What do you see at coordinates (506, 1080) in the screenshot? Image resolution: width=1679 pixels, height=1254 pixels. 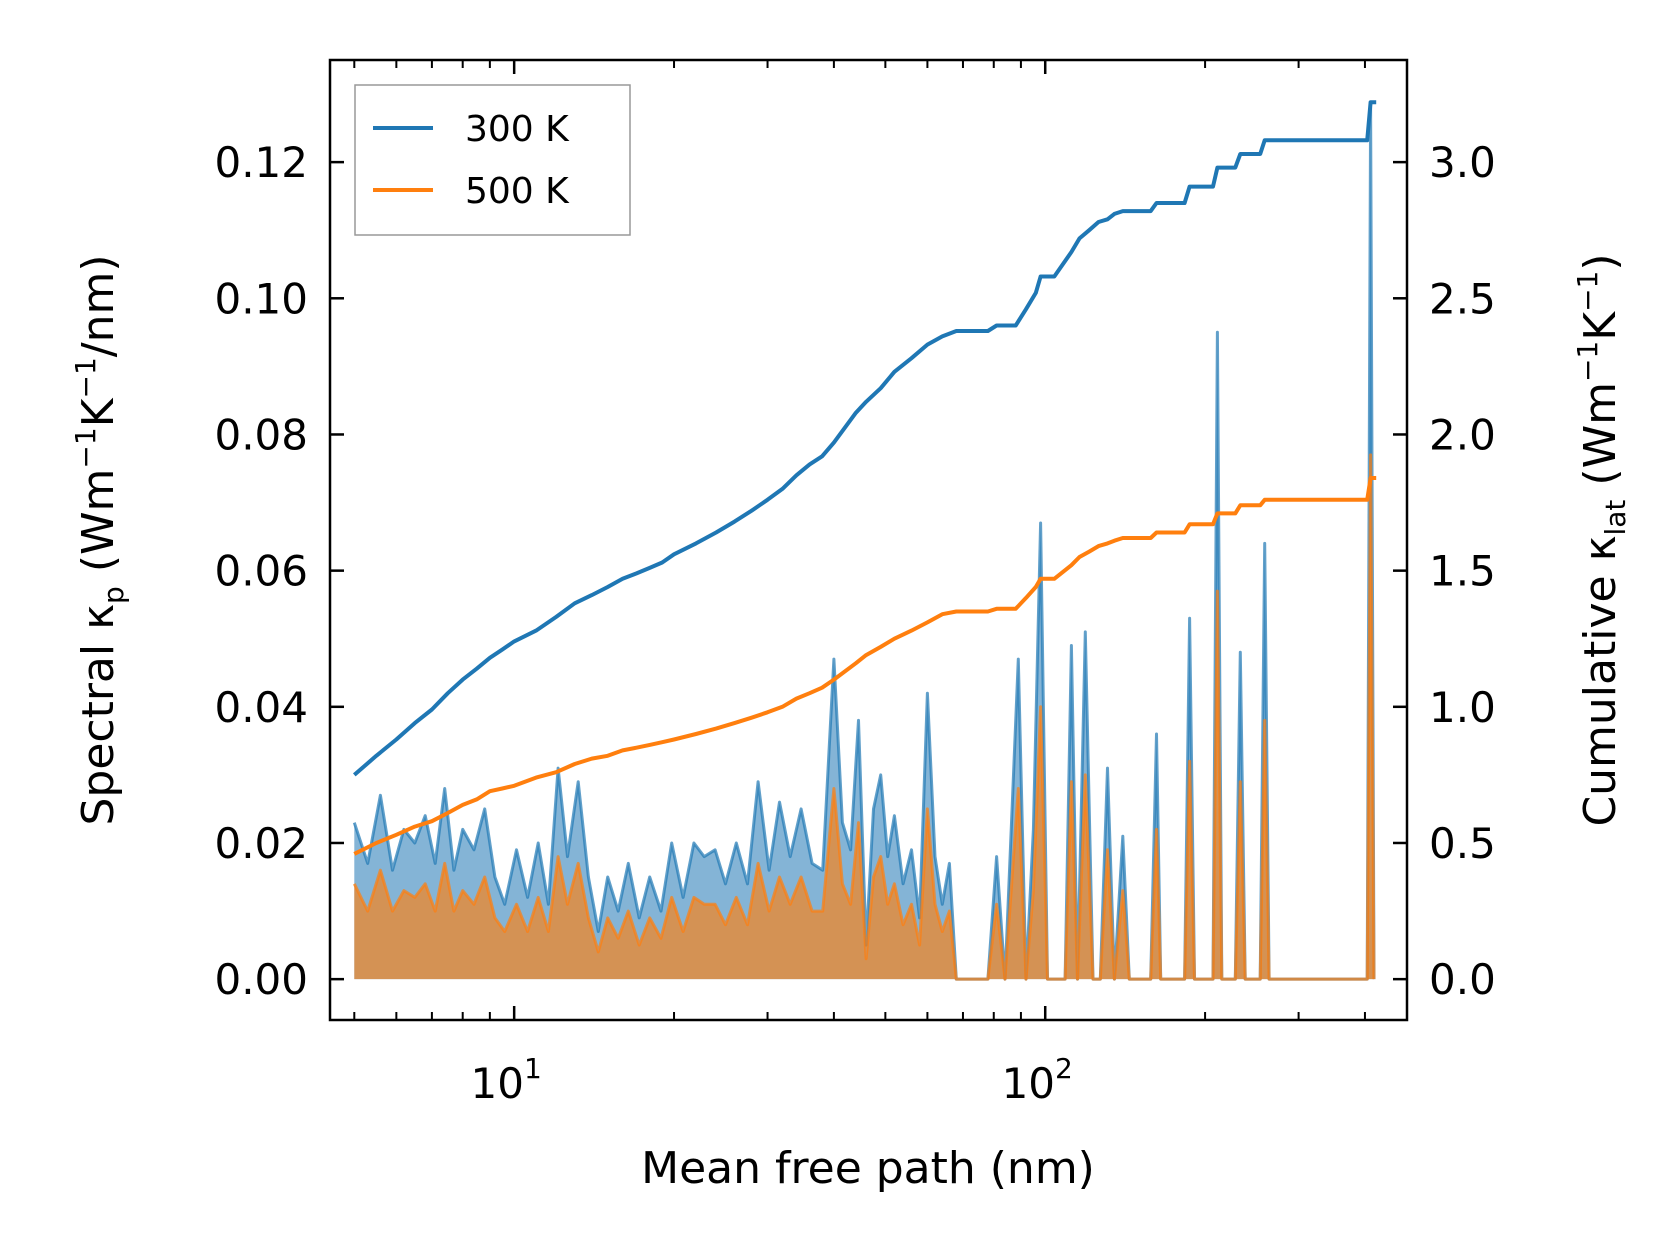 I see `x-tick-label: 10¹` at bounding box center [506, 1080].